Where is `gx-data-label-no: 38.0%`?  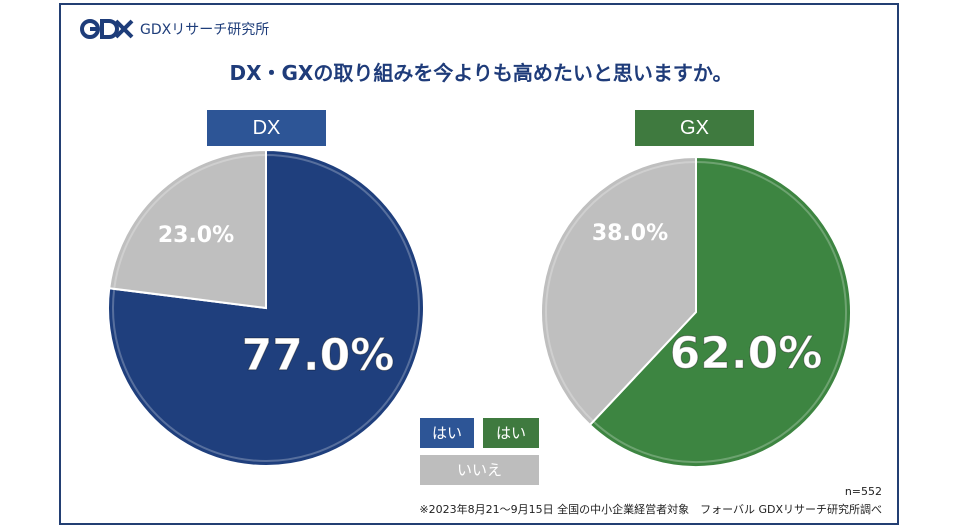 gx-data-label-no: 38.0% is located at coordinates (630, 233).